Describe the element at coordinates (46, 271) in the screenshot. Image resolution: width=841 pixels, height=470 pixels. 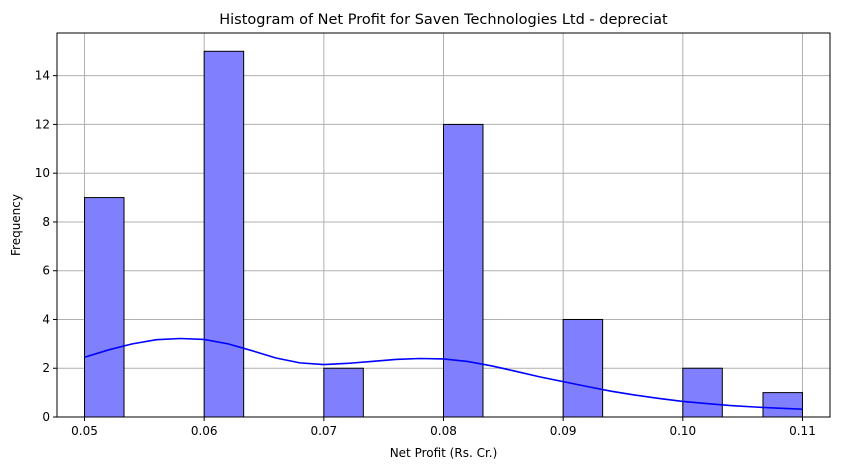
I see `y-tick-label: 6` at that location.